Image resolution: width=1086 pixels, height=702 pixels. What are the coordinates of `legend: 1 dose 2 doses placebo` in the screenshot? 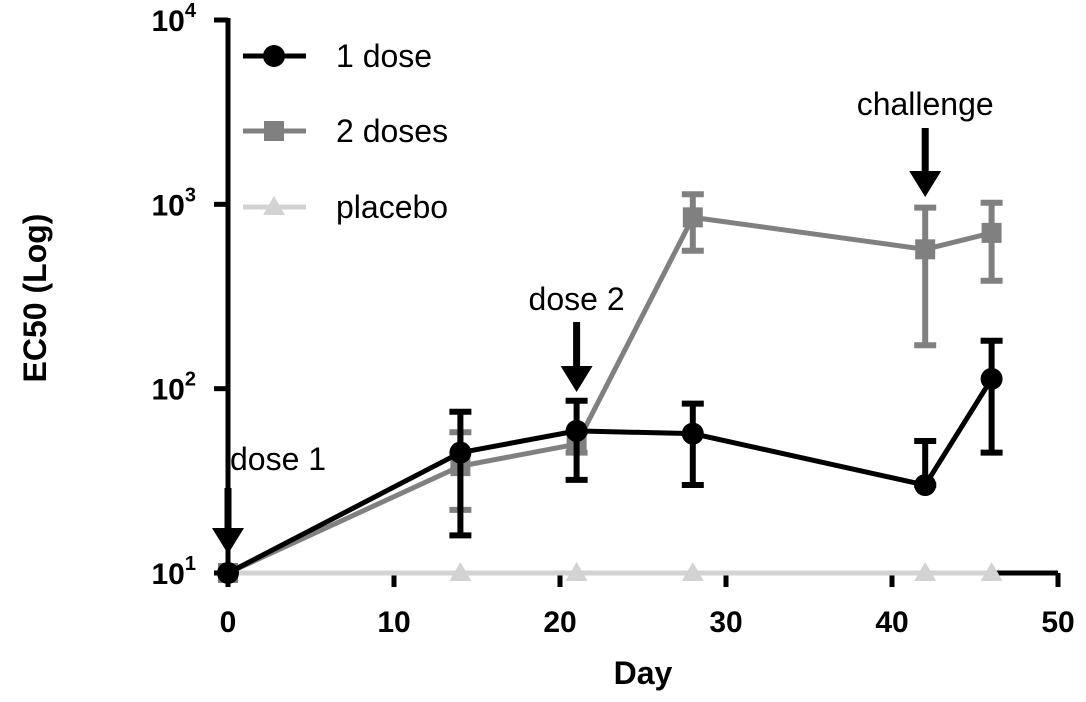 It's located at (345, 131).